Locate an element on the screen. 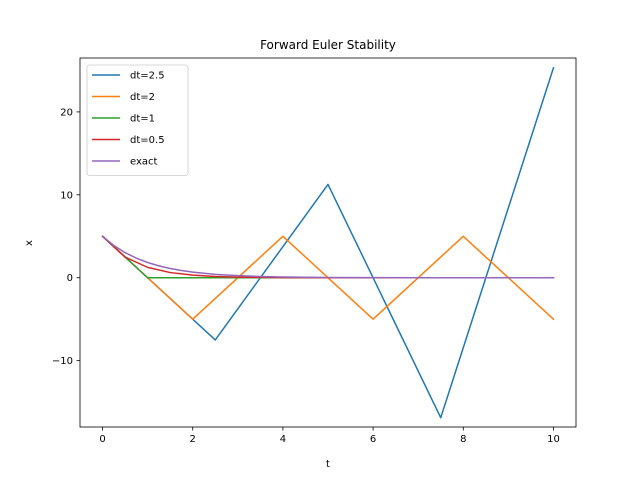 The image size is (640, 480). x-tick-label: 10 is located at coordinates (553, 439).